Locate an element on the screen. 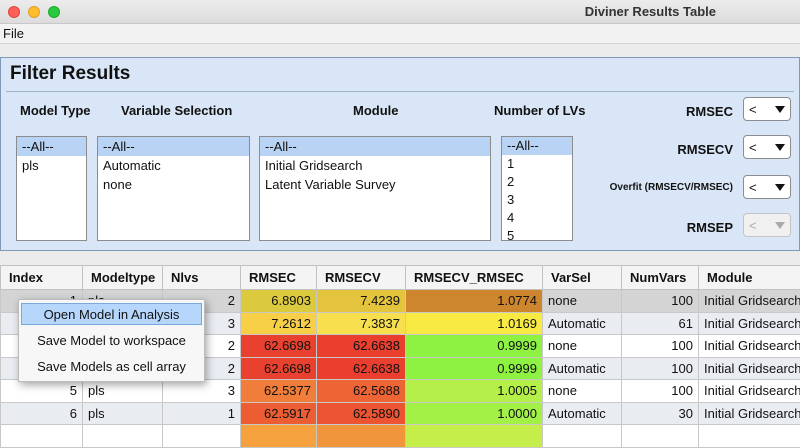 The height and width of the screenshot is (448, 800). list-item: 5 is located at coordinates (537, 234).